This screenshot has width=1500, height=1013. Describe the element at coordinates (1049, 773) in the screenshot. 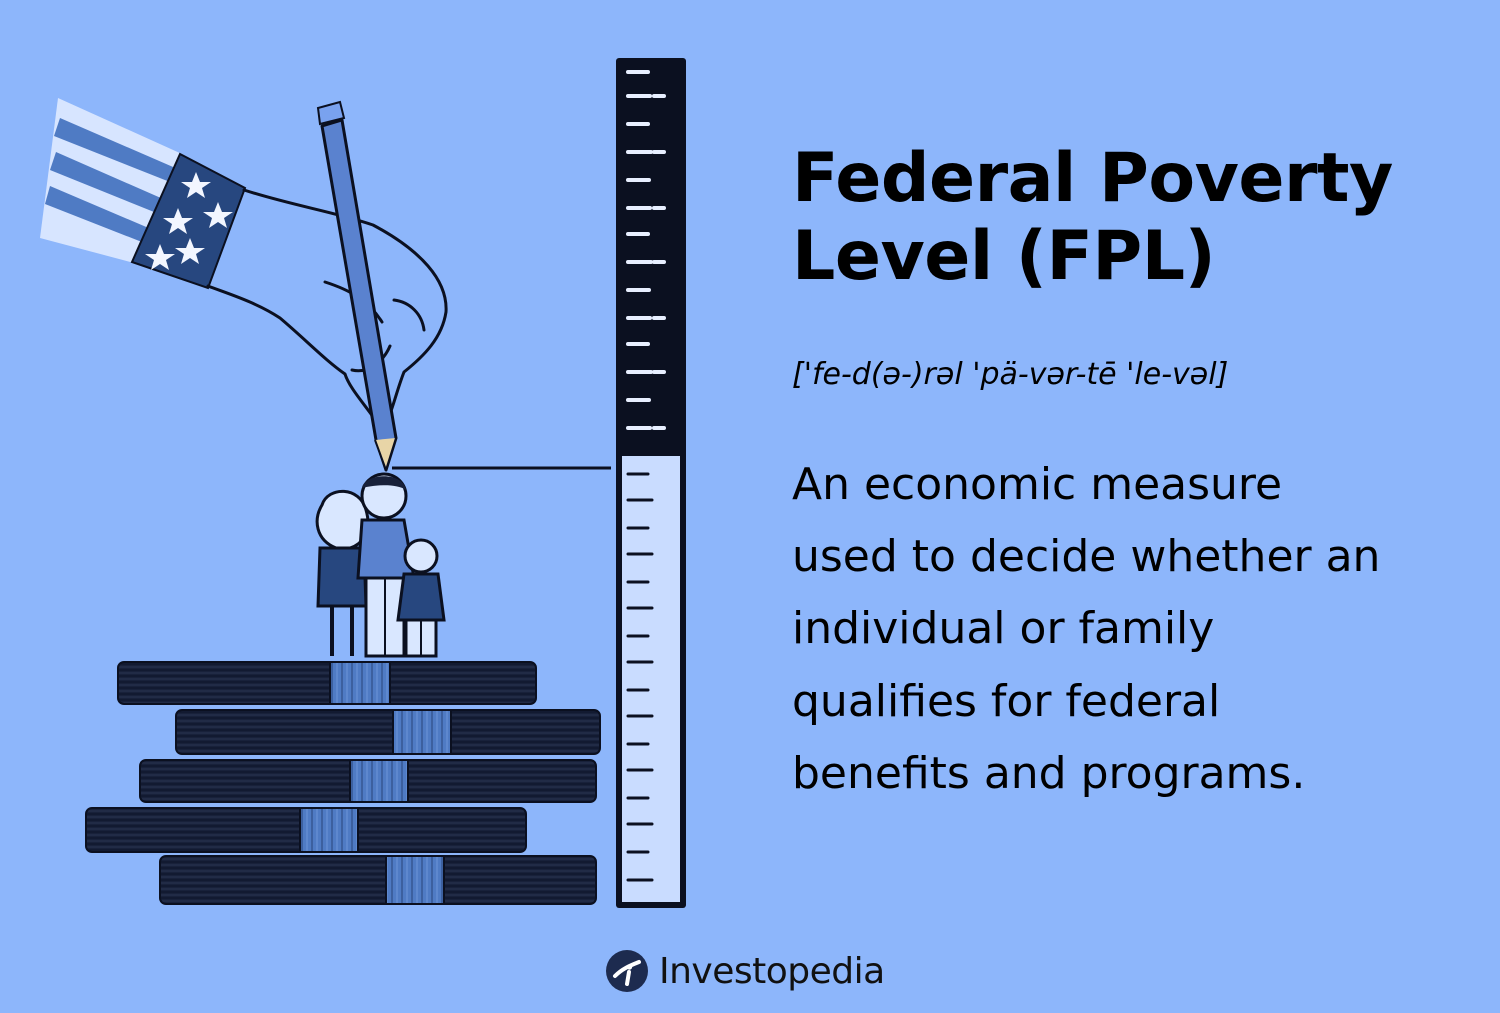

I see `definition-line: benefits and programs.` at that location.